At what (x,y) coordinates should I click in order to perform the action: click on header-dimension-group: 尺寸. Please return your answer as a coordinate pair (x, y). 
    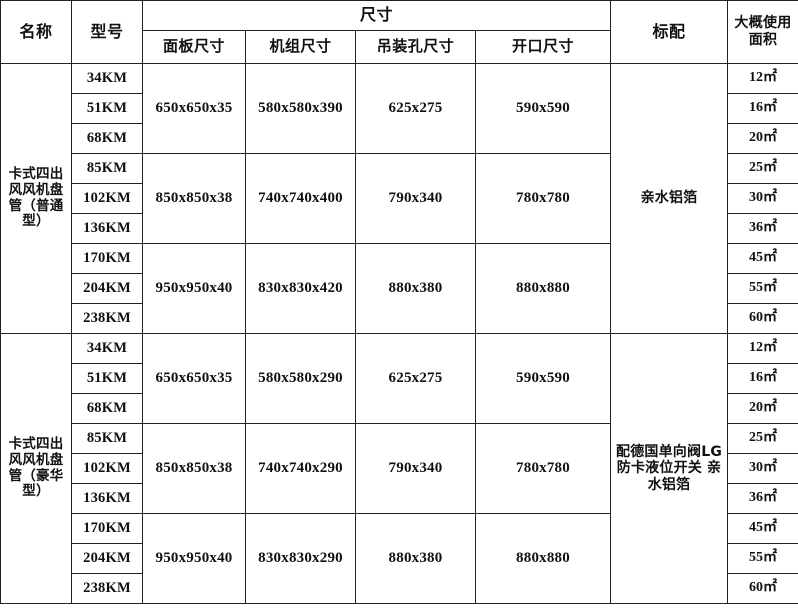
    Looking at the image, I should click on (376, 15).